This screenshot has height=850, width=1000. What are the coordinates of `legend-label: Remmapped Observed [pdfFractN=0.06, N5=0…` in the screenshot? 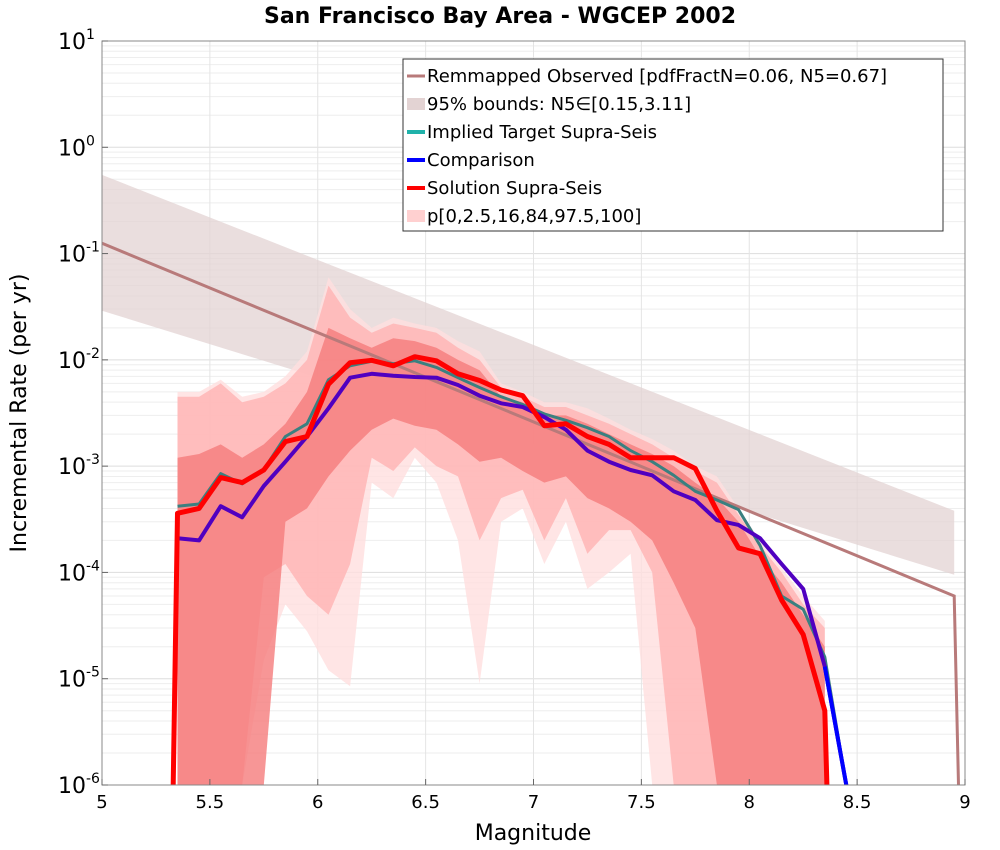 It's located at (657, 76).